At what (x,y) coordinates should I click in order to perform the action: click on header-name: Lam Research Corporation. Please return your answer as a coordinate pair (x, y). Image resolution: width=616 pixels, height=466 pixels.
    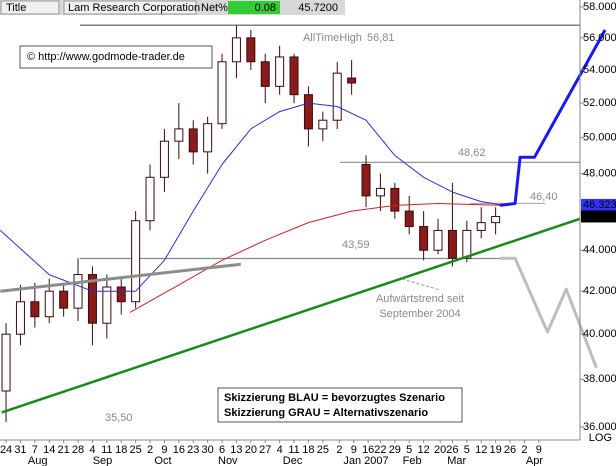
    Looking at the image, I should click on (134, 8).